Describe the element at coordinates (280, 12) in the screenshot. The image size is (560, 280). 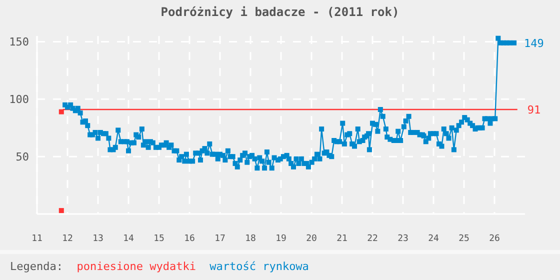
I see `chart-title: Podróżnicy i badacze - (2011 rok)` at that location.